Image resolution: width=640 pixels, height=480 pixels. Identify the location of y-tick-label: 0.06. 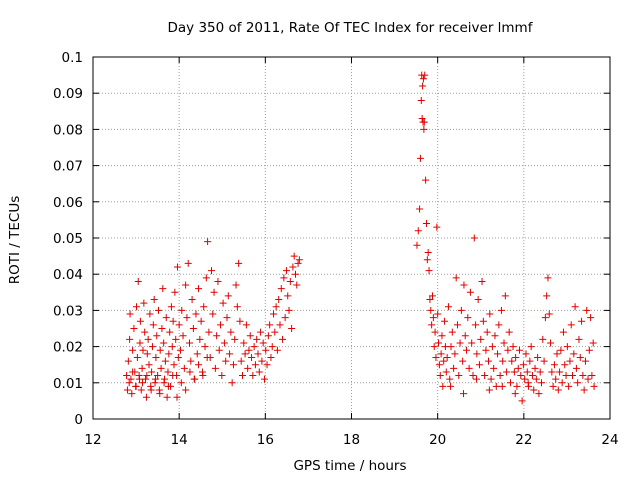
(68, 203).